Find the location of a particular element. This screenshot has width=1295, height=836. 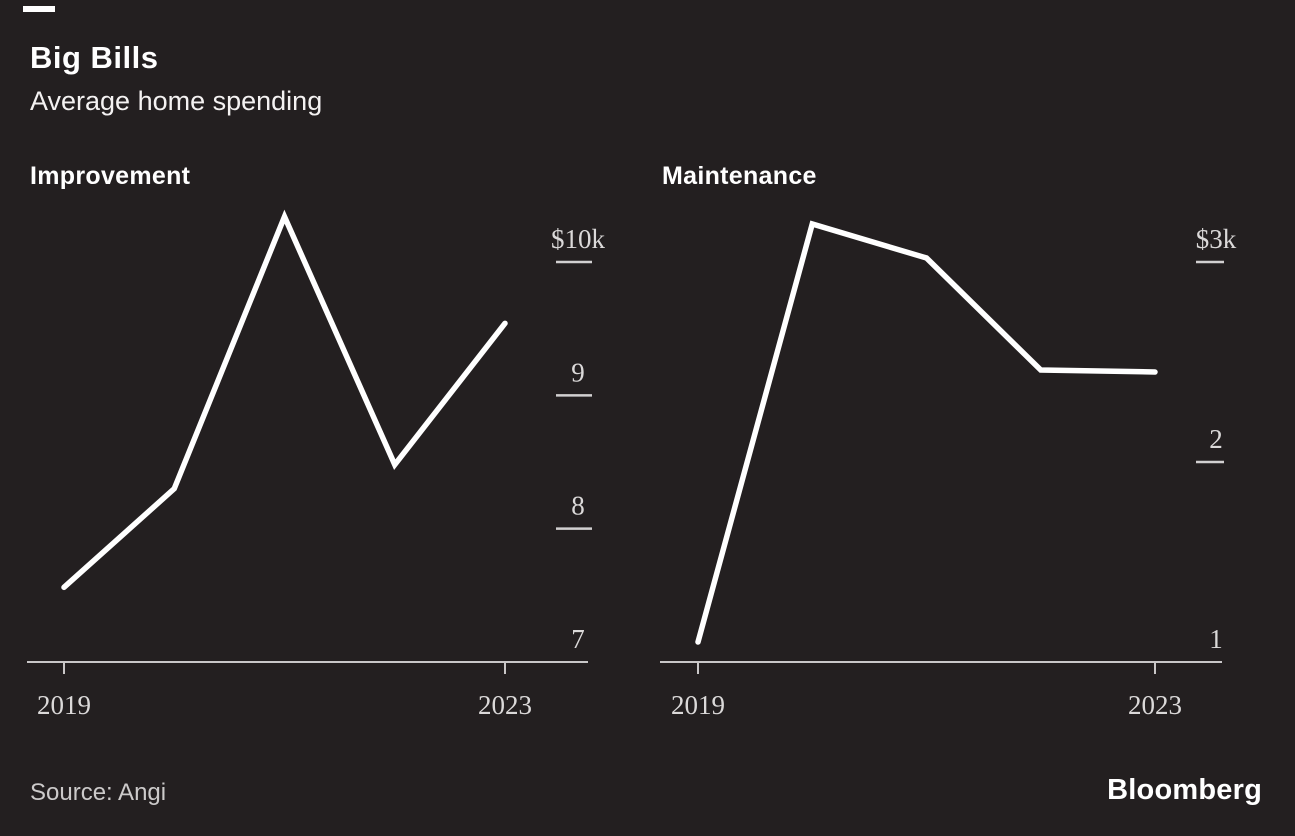

y-tick-label: 8 is located at coordinates (578, 506).